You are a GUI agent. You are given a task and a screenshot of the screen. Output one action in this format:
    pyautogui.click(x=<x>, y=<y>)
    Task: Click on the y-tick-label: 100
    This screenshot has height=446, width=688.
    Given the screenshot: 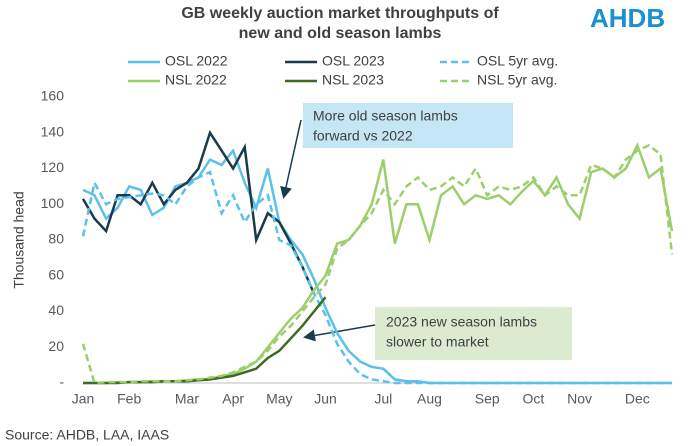 What is the action you would take?
    pyautogui.click(x=53, y=203)
    